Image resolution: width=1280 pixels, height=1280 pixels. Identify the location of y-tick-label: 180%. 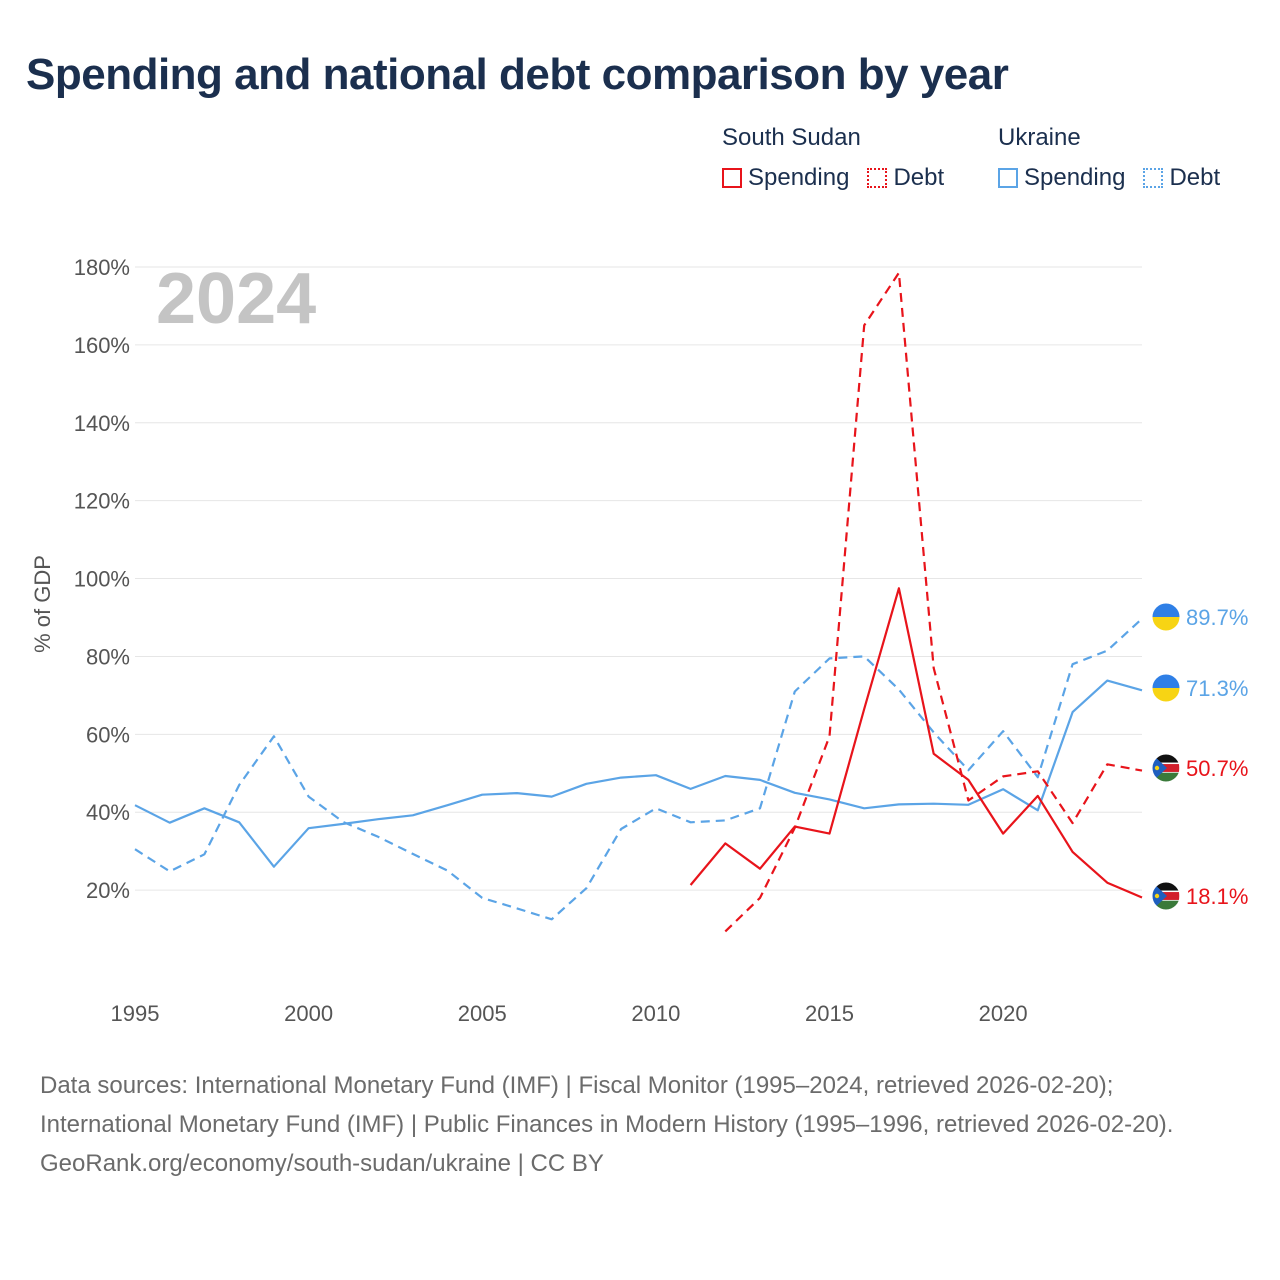
(102, 267).